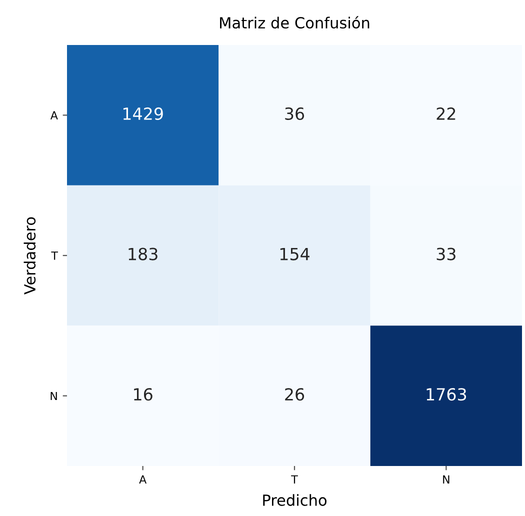 This screenshot has height=516, width=525. What do you see at coordinates (294, 394) in the screenshot?
I see `data-label: 26` at bounding box center [294, 394].